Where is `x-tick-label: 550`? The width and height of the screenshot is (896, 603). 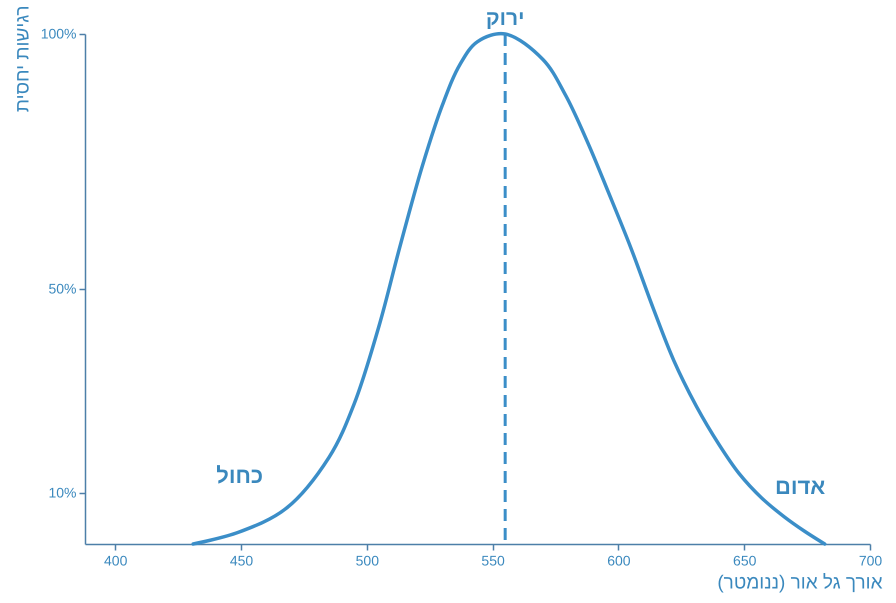
x-tick-label: 550 is located at coordinates (493, 560).